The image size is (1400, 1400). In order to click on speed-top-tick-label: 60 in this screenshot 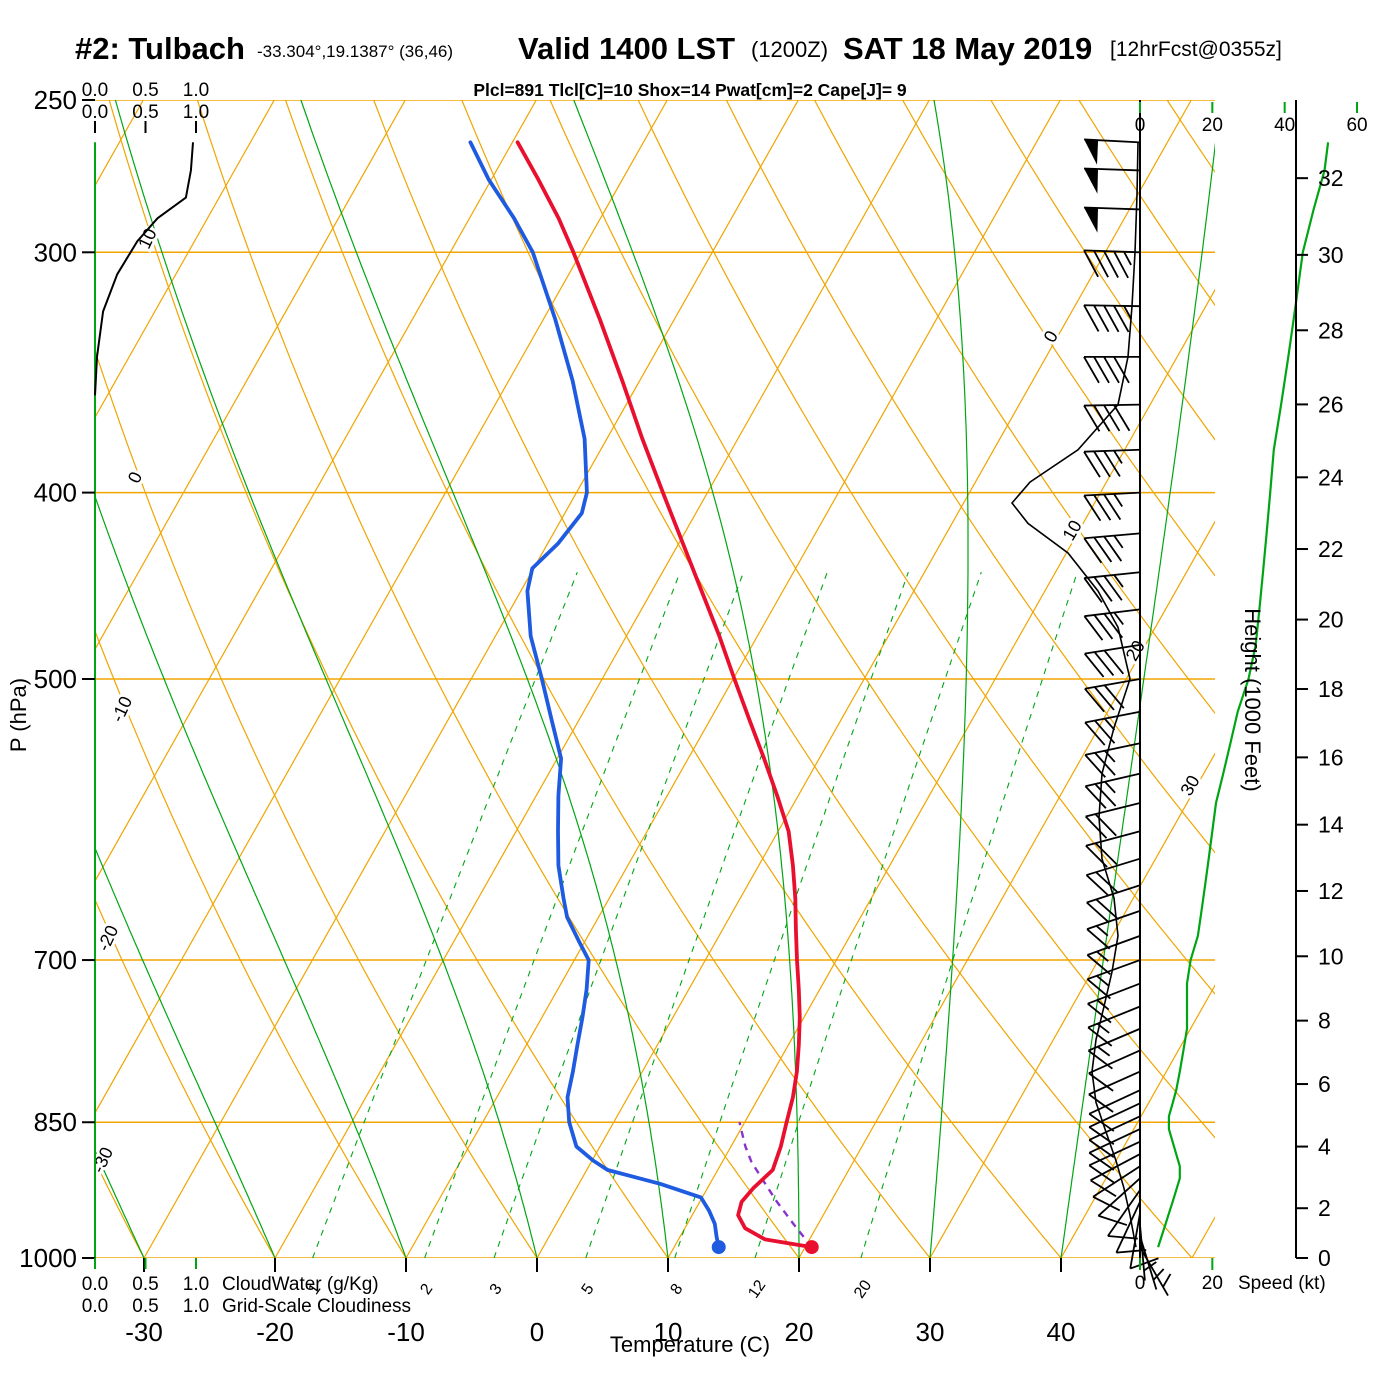, I will do `click(1356, 125)`.